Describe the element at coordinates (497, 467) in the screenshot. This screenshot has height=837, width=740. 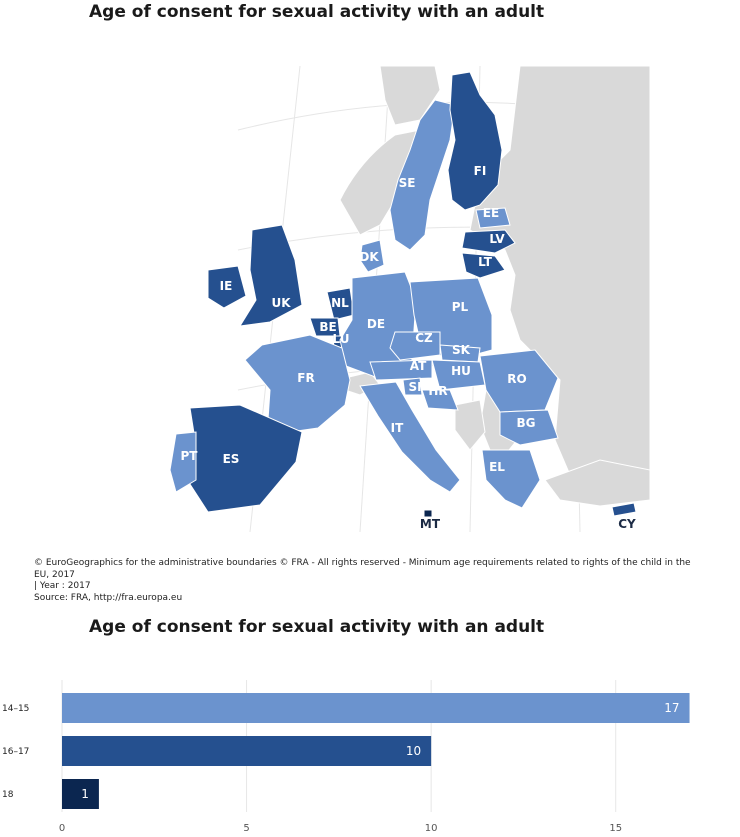
I see `country-label-el: EL` at that location.